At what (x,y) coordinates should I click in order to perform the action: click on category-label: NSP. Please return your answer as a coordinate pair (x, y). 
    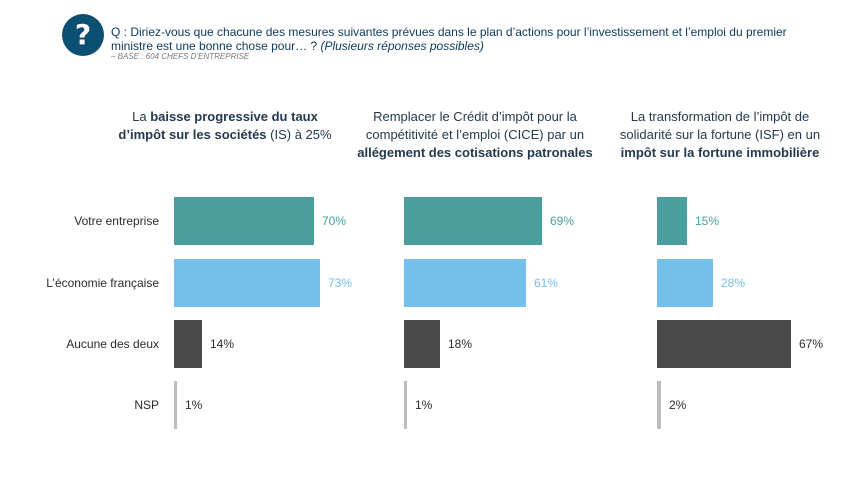
    Looking at the image, I should click on (146, 405).